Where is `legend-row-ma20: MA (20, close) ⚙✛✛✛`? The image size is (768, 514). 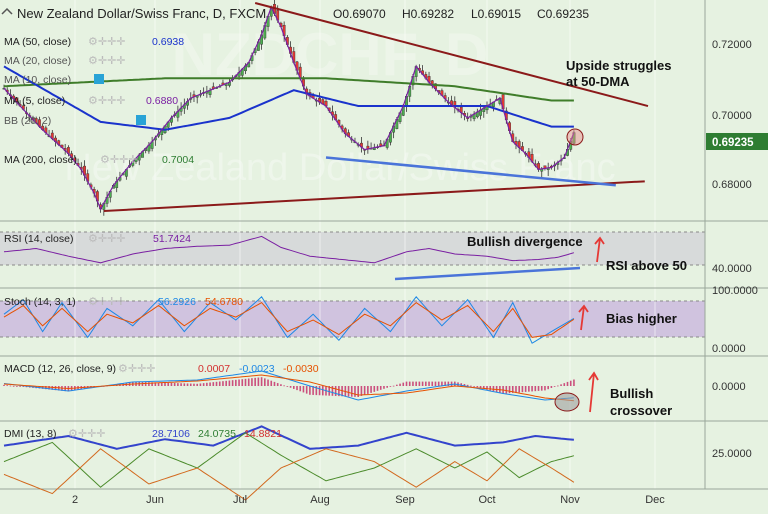 legend-row-ma20: MA (20, close) ⚙✛✛✛ is located at coordinates (65, 61).